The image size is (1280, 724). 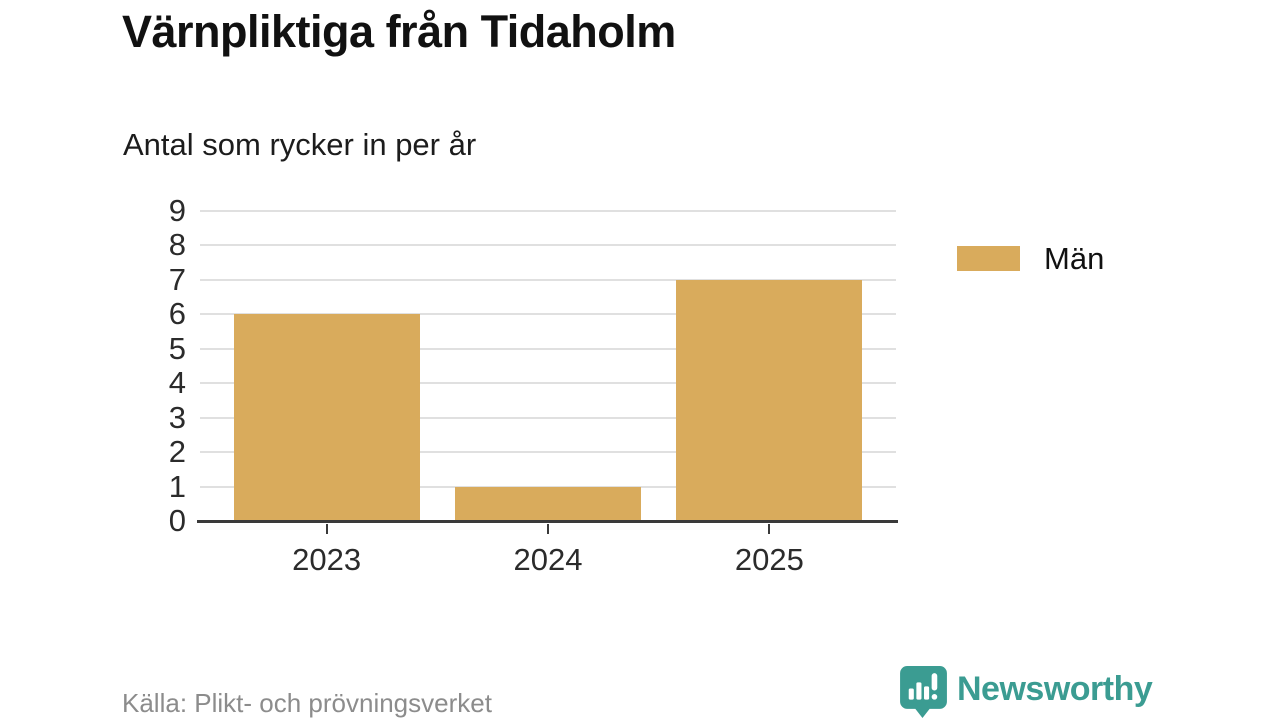 What do you see at coordinates (769, 559) in the screenshot?
I see `x-tick-label: 2025` at bounding box center [769, 559].